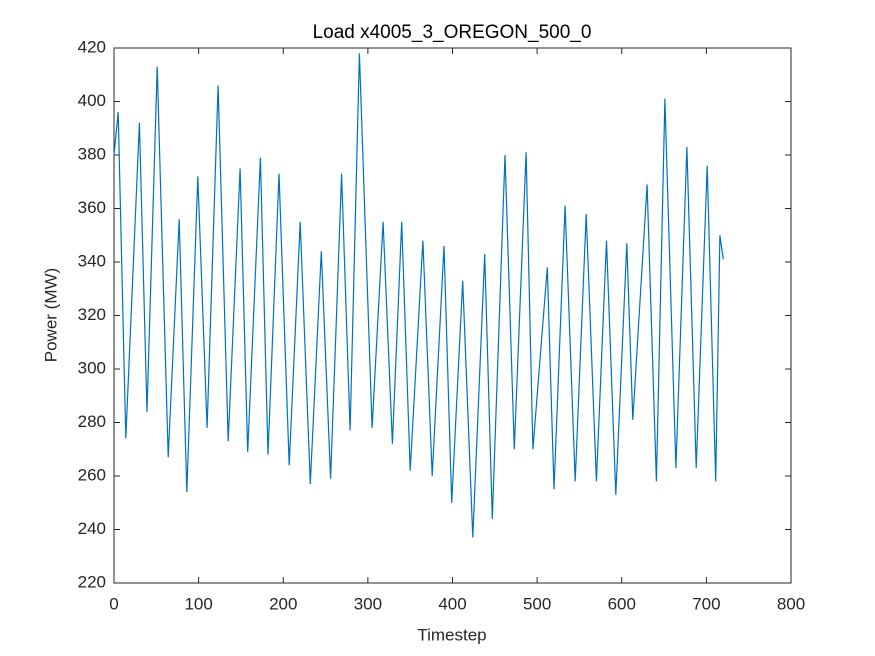 The width and height of the screenshot is (875, 656). I want to click on y-tick-label: 300, so click(92, 367).